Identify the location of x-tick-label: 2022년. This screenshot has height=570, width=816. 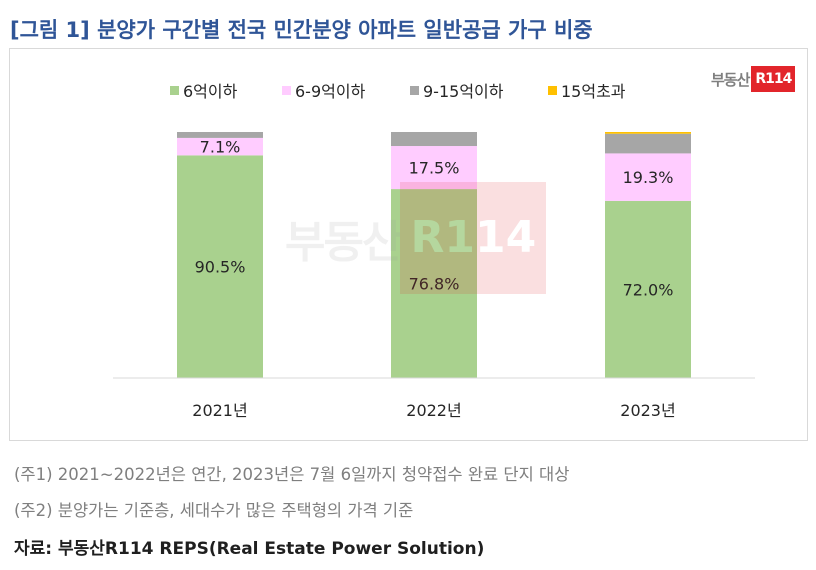
(433, 410).